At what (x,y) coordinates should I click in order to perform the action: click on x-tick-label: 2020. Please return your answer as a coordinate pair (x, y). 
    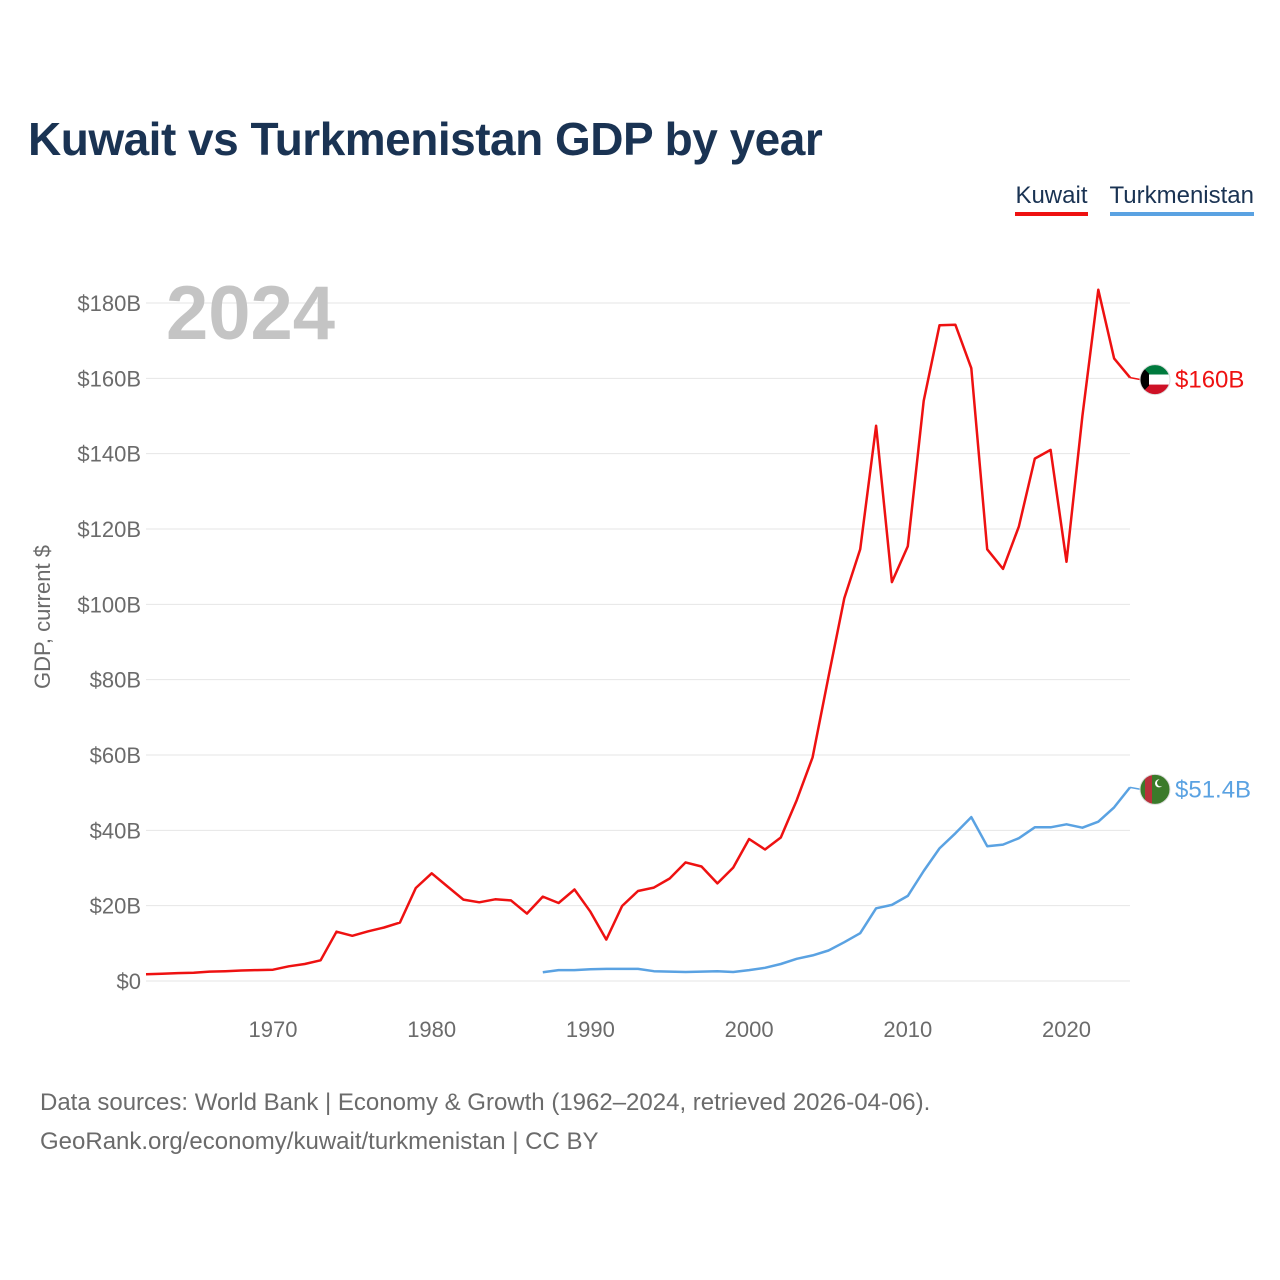
    Looking at the image, I should click on (1066, 1029).